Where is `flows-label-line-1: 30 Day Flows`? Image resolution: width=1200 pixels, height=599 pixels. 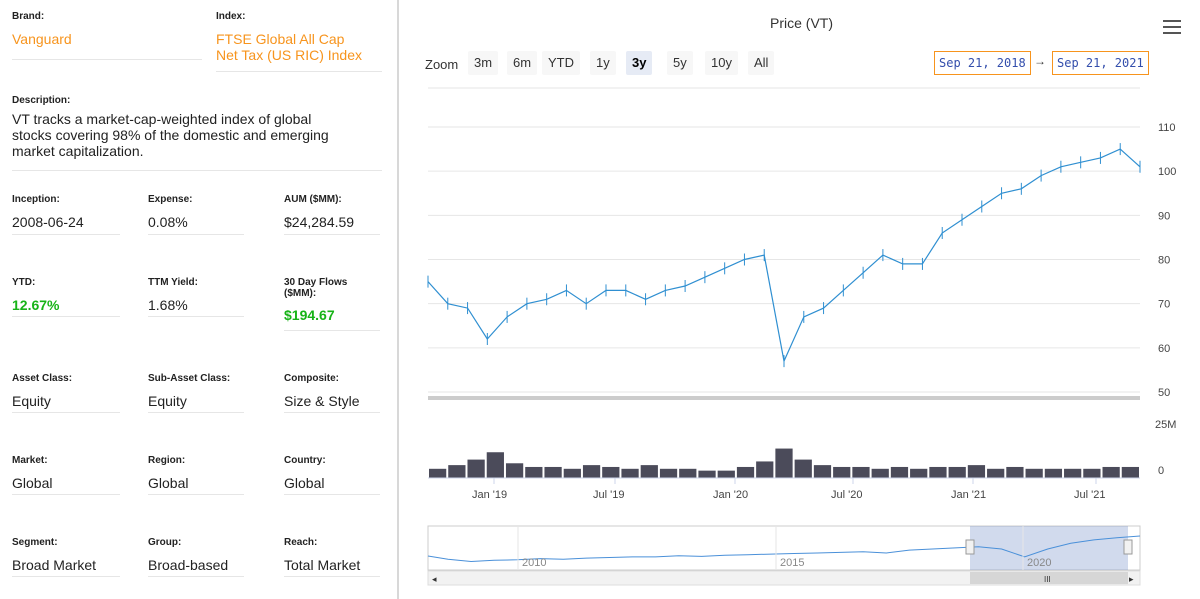 flows-label-line-1: 30 Day Flows is located at coordinates (316, 282).